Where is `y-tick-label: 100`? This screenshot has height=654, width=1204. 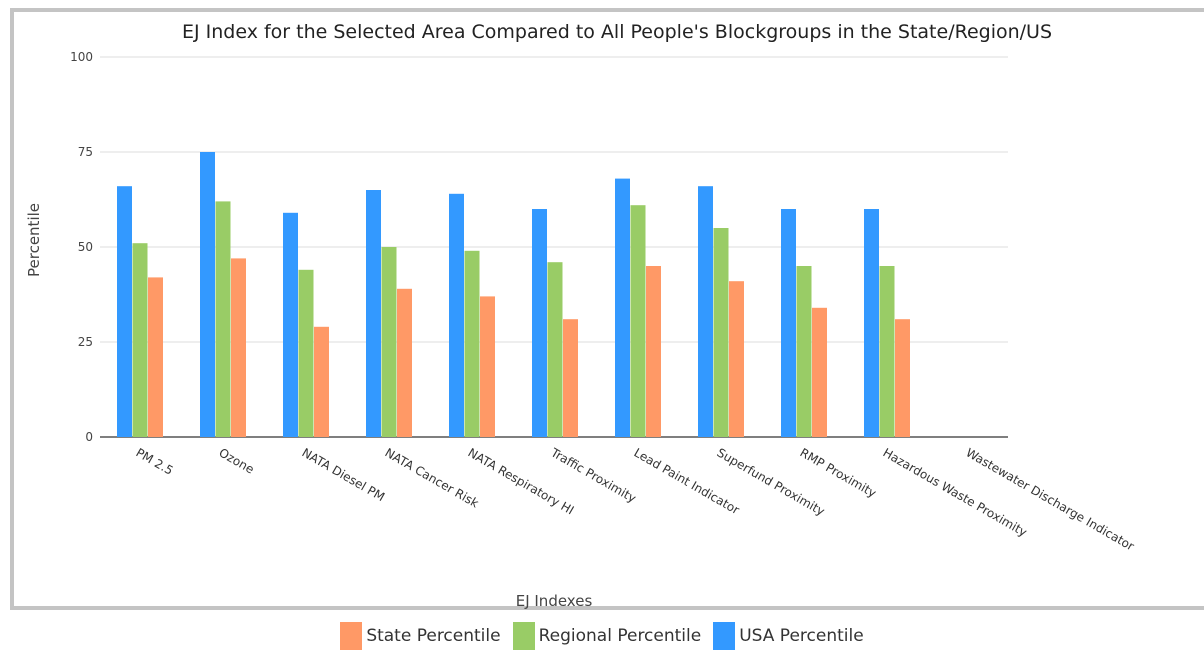
y-tick-label: 100 is located at coordinates (81, 57).